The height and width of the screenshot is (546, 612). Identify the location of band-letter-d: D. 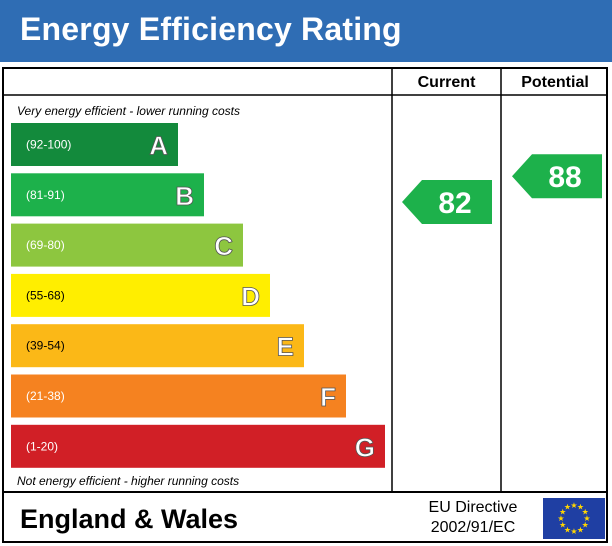
(250, 296).